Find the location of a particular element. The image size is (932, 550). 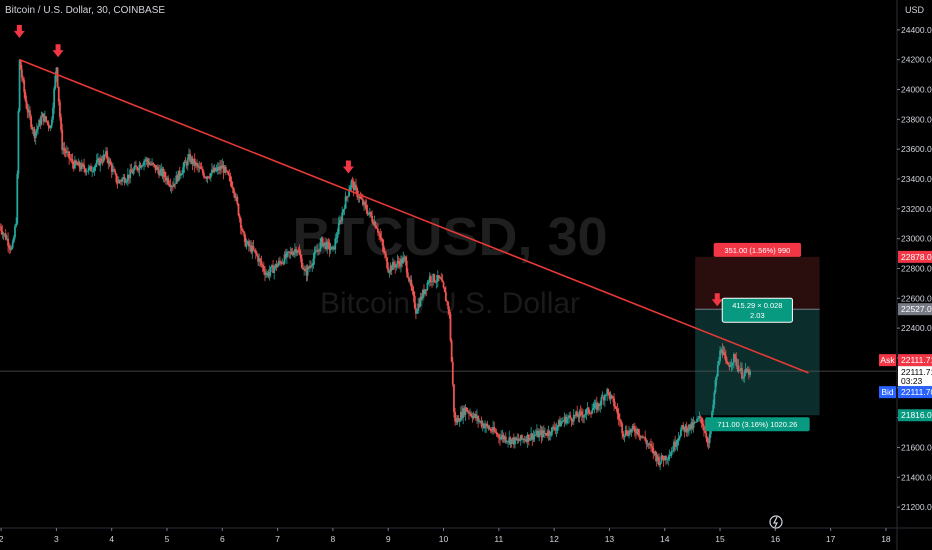

chart-title: Bitcoin / U.S. Dollar, 30, COINBASE is located at coordinates (85, 10).